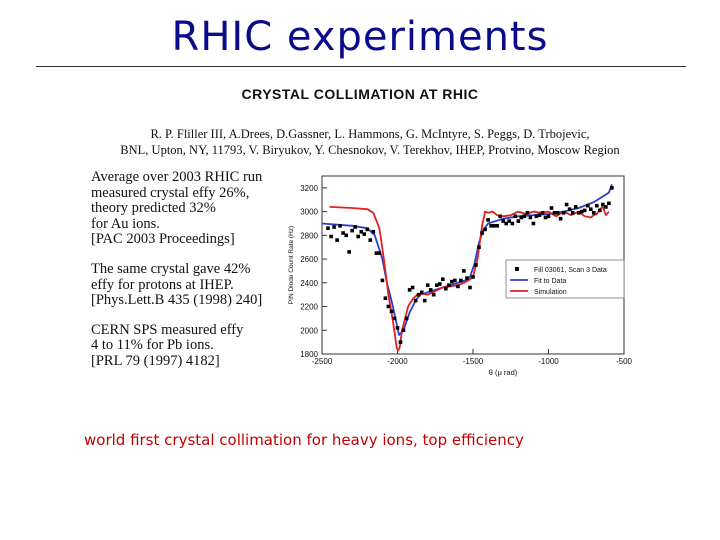 This screenshot has height=540, width=720. I want to click on x-tick-label: -1500, so click(473, 361).